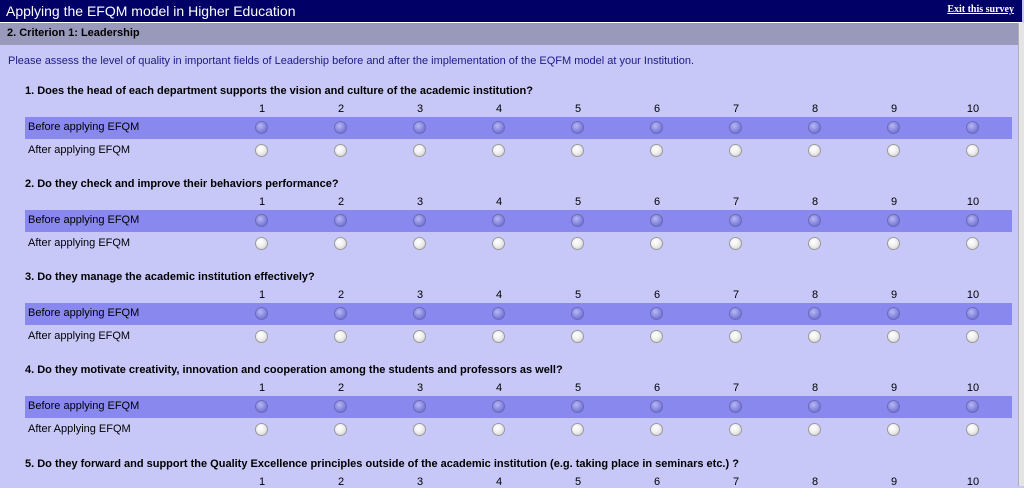 The image size is (1024, 488). I want to click on scrollbar, so click(1021, 254).